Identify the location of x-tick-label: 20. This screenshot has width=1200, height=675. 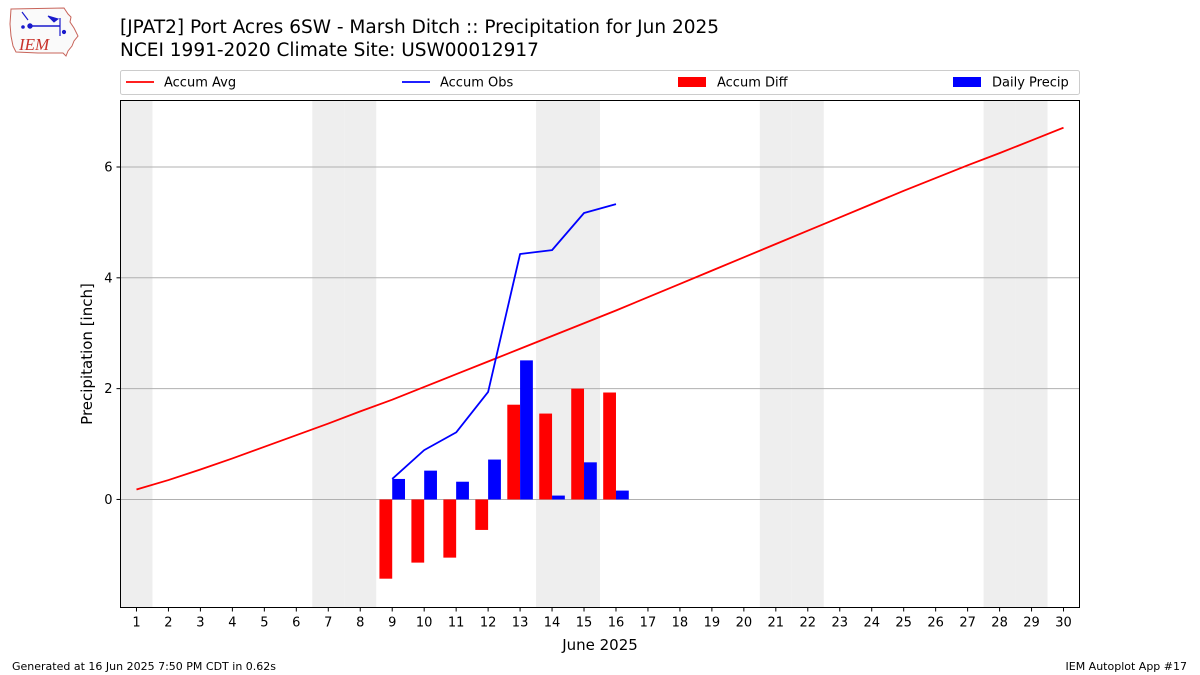
(744, 623).